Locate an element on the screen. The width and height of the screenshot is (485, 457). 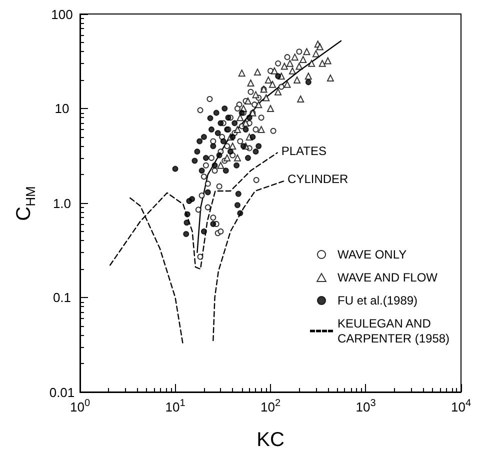
x-tick-label: 10$^{4}$ is located at coordinates (461, 406).